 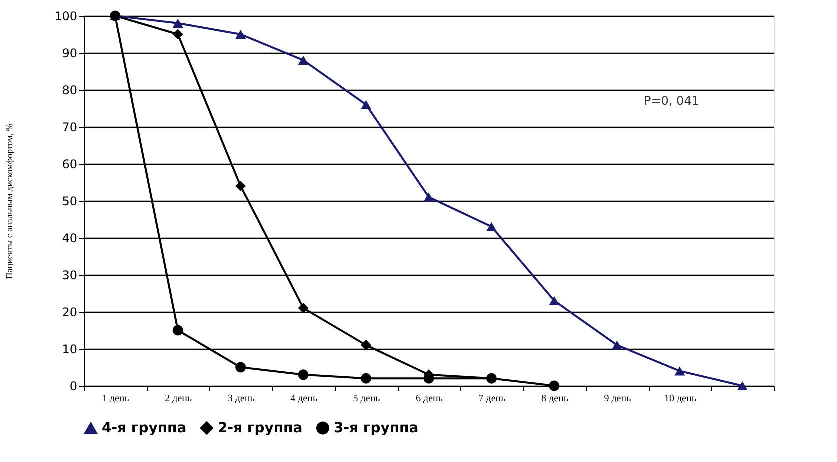 What do you see at coordinates (70, 127) in the screenshot?
I see `y-tick-label: 70` at bounding box center [70, 127].